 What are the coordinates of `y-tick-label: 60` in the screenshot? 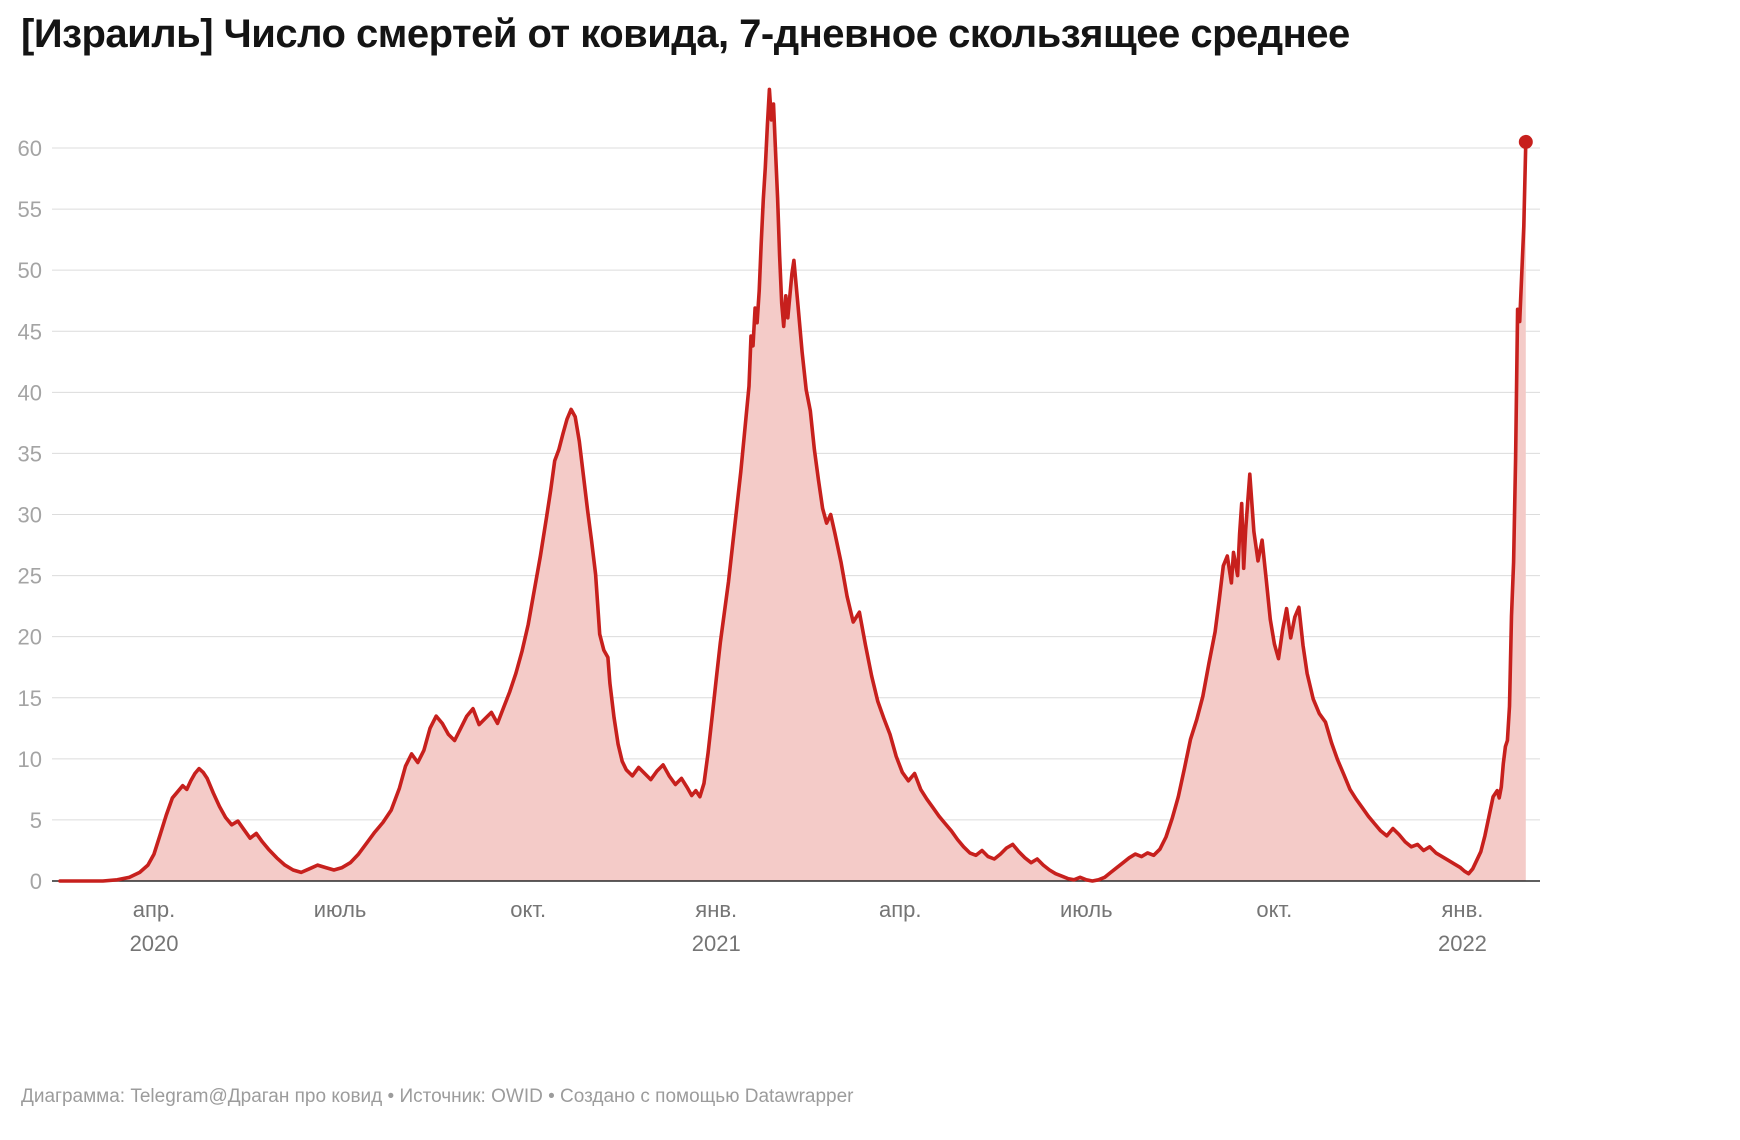 It's located at (30, 148).